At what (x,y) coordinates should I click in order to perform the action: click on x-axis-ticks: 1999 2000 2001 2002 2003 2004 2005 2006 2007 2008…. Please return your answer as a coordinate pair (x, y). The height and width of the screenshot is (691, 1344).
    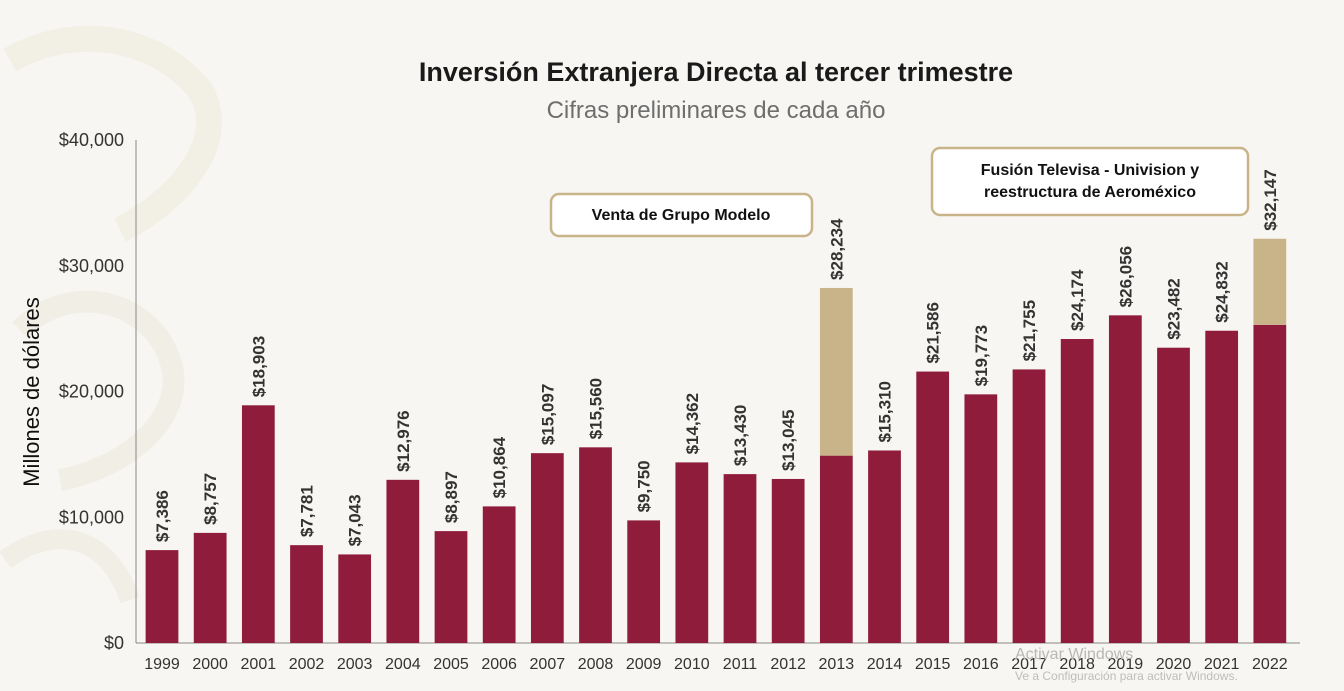
    Looking at the image, I should click on (716, 664).